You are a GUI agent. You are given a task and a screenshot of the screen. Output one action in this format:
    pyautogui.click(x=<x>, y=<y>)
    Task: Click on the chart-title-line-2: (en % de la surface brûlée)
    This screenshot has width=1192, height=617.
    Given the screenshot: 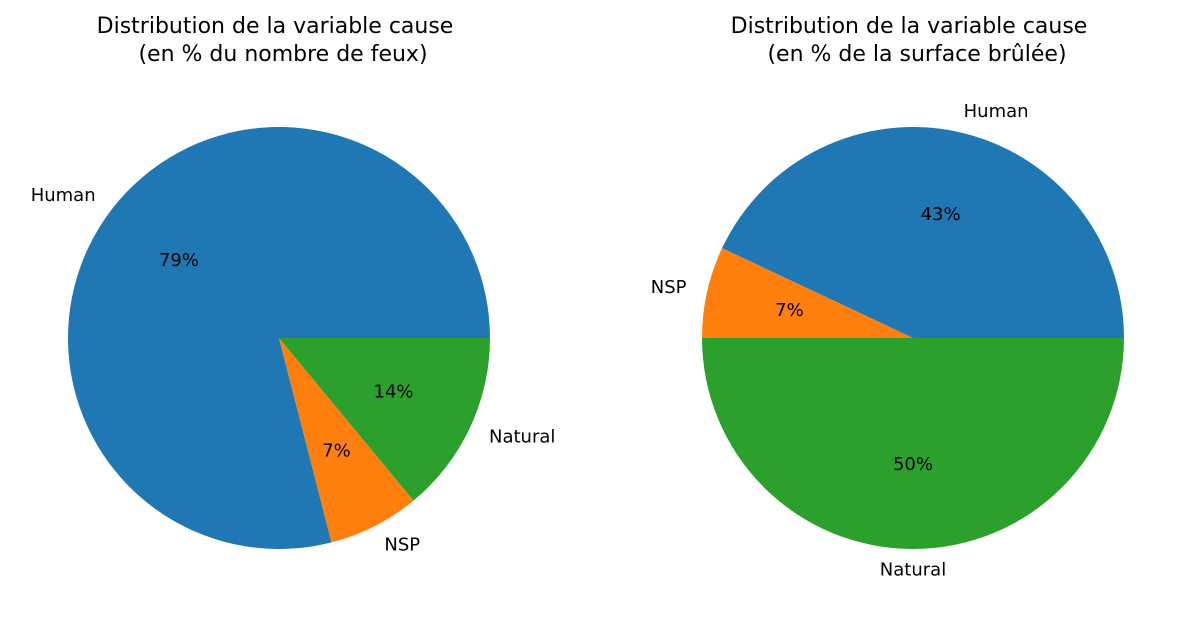 What is the action you would take?
    pyautogui.click(x=916, y=54)
    